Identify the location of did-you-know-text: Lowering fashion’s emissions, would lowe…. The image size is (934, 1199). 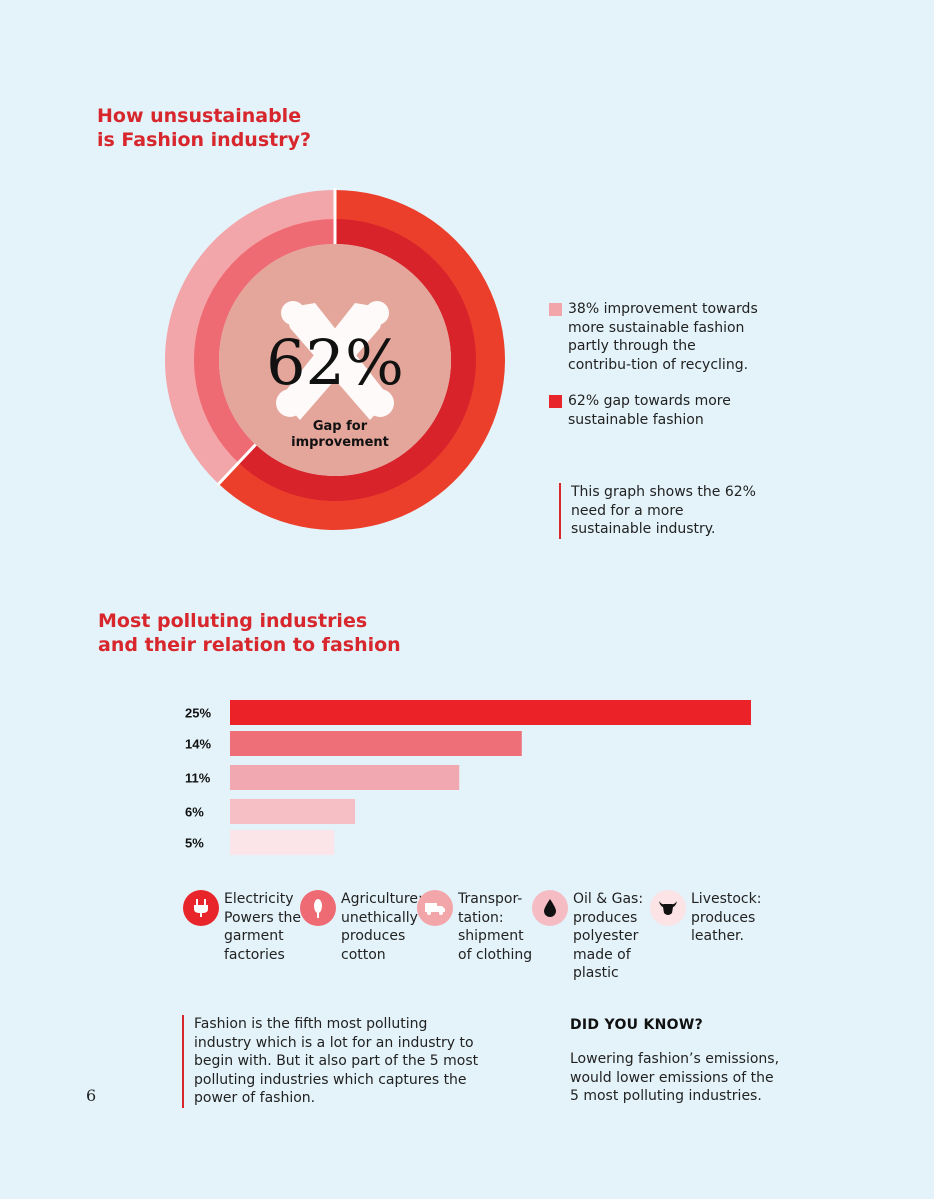
(675, 1077).